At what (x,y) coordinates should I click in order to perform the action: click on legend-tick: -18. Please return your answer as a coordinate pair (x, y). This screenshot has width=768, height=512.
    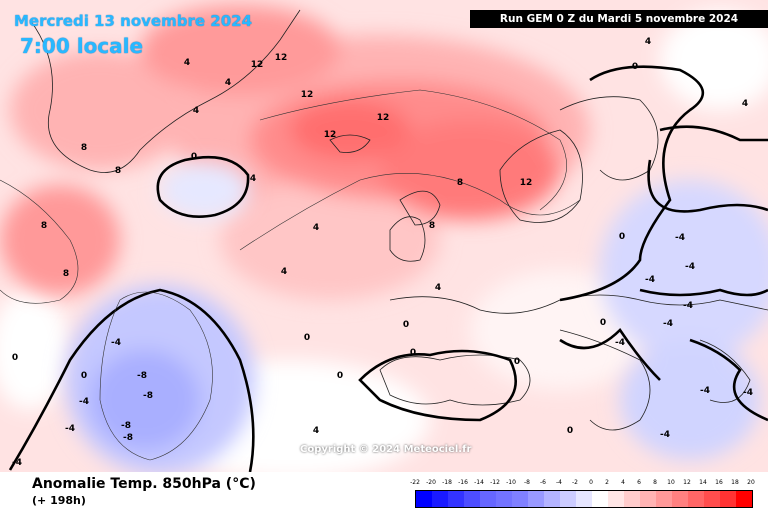
    Looking at the image, I should click on (447, 482).